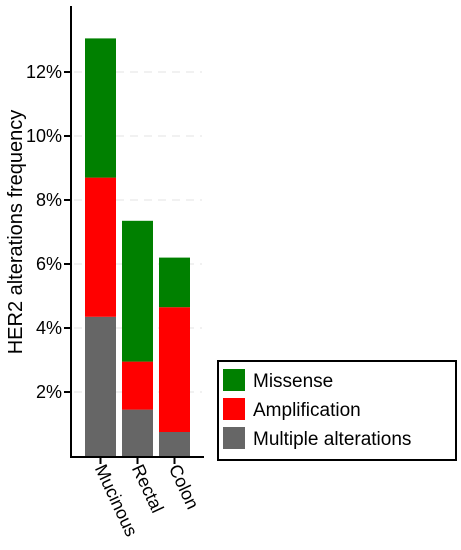 The image size is (461, 550). I want to click on y-tick-label: 8%, so click(49, 200).